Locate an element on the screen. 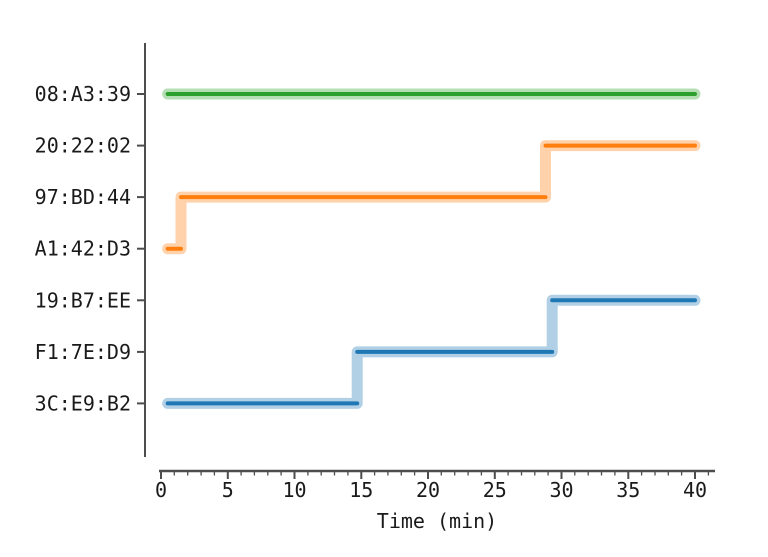  x-axis-title: Time (min) is located at coordinates (437, 521).